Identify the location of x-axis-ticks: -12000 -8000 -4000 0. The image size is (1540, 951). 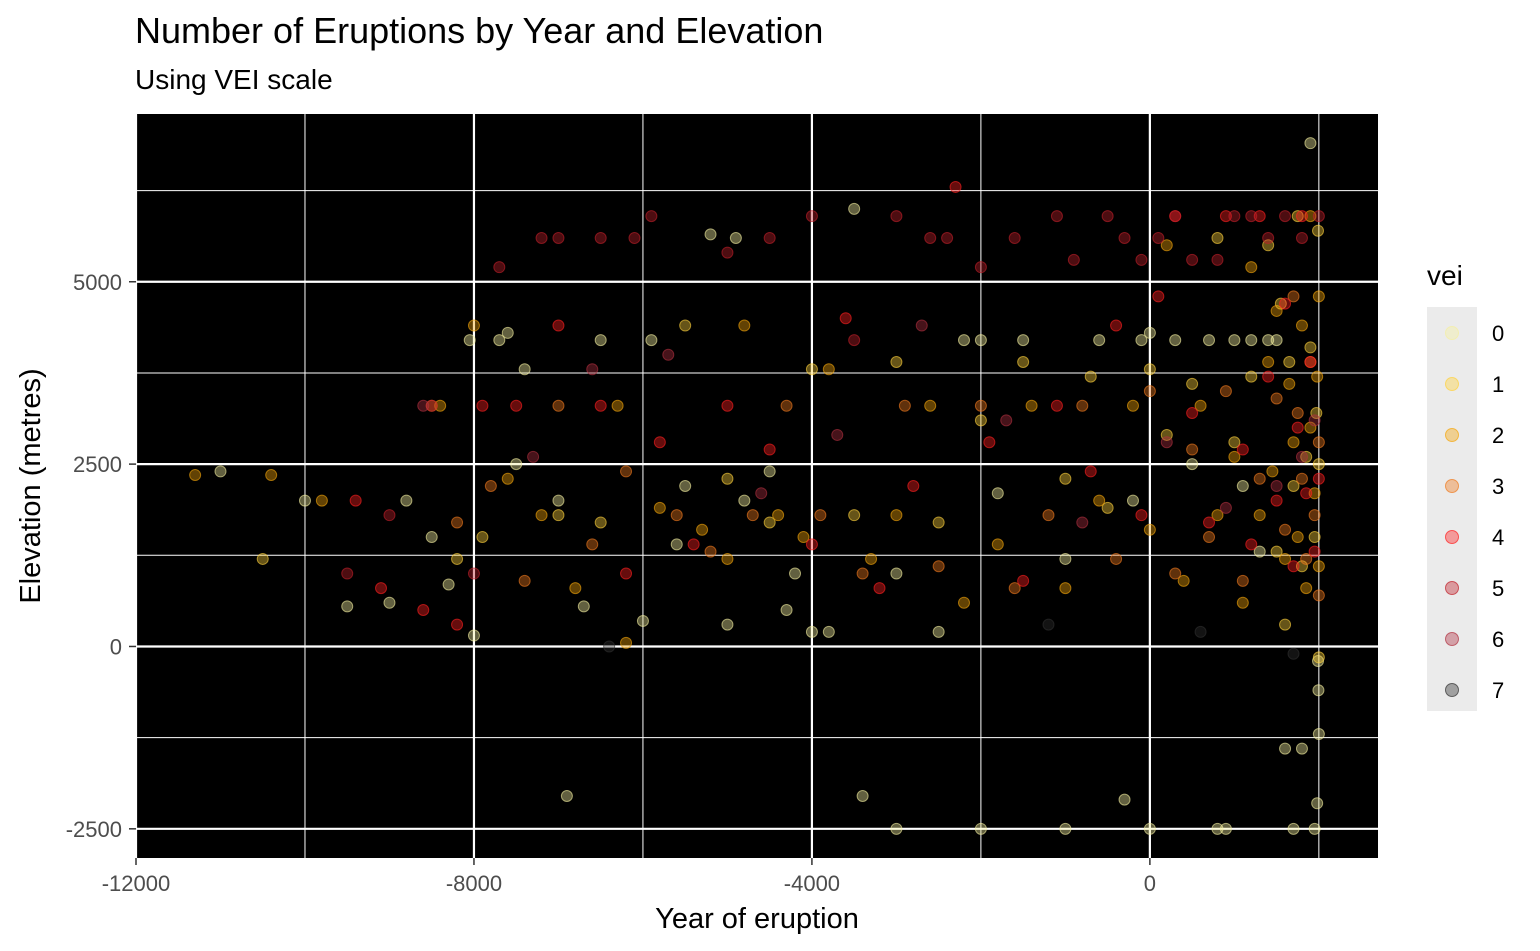
(629, 877).